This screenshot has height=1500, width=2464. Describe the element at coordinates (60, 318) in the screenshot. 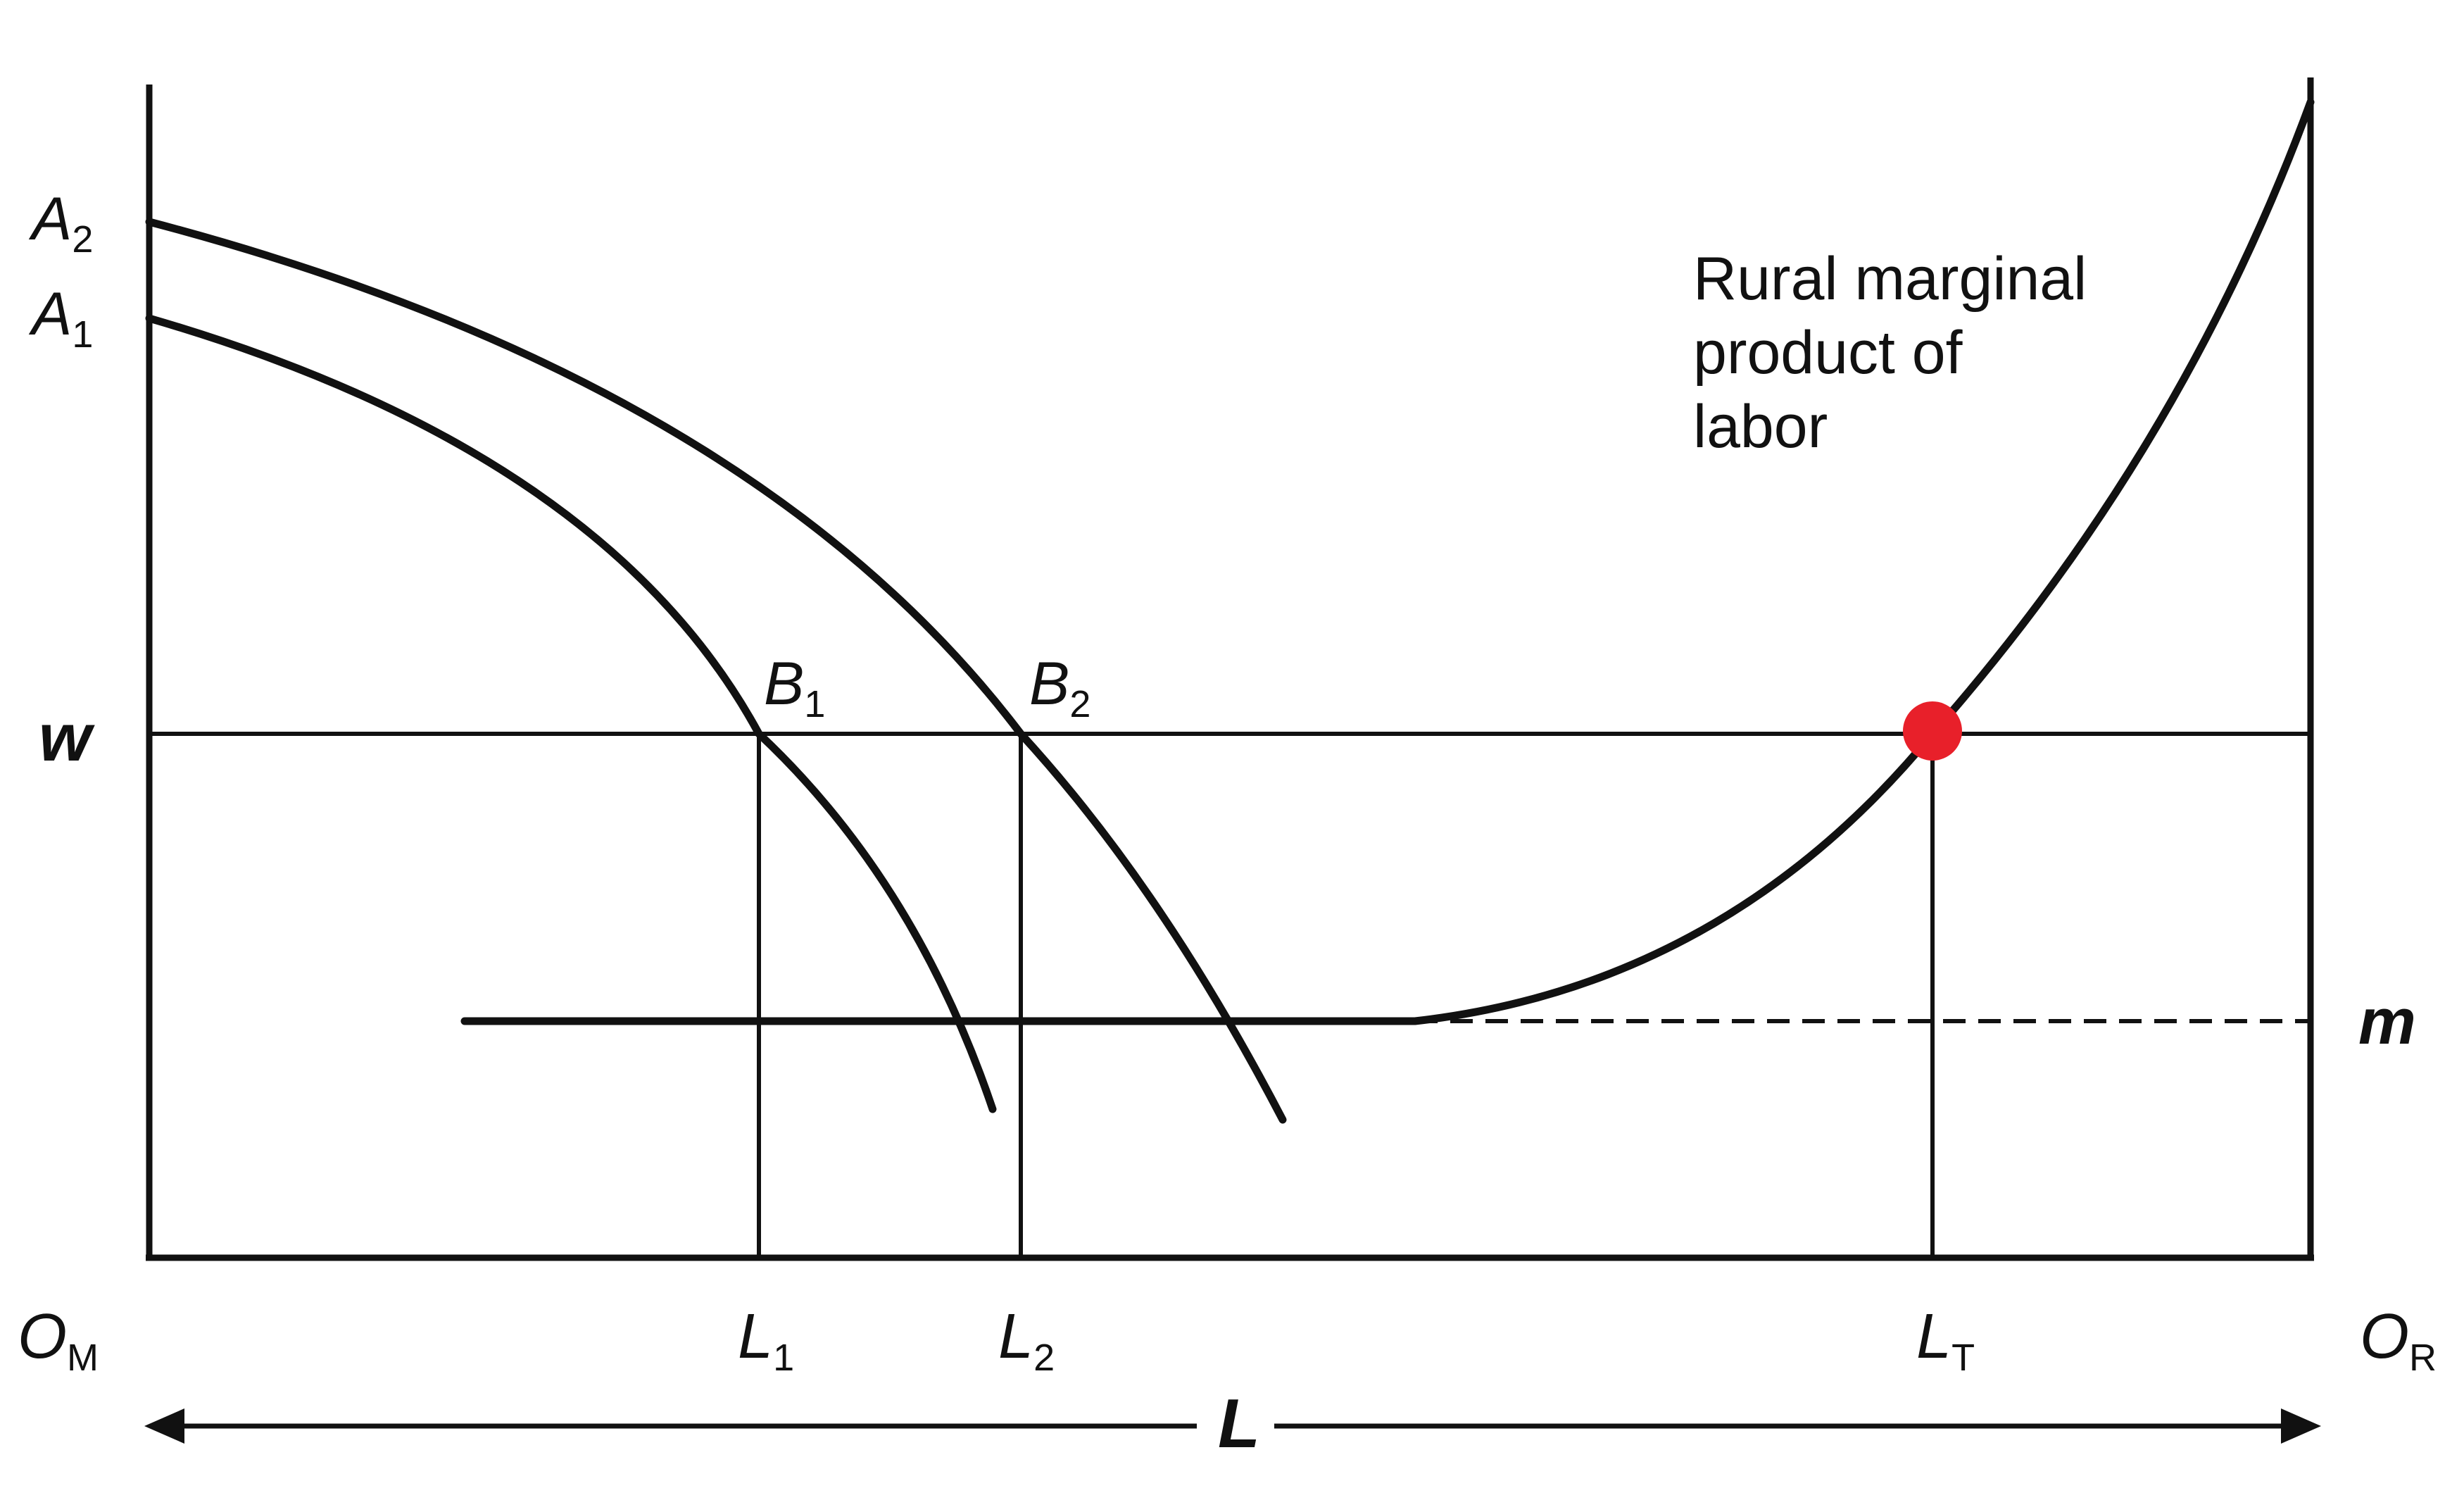

I see `label-a1: A1` at that location.